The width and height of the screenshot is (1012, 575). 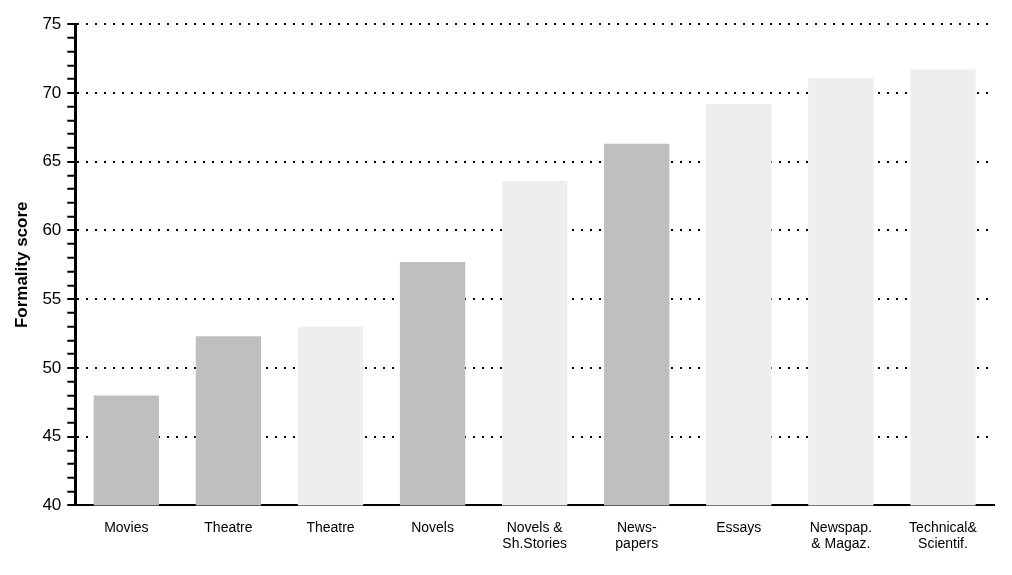 I want to click on y-tick-label: 55, so click(x=52, y=298).